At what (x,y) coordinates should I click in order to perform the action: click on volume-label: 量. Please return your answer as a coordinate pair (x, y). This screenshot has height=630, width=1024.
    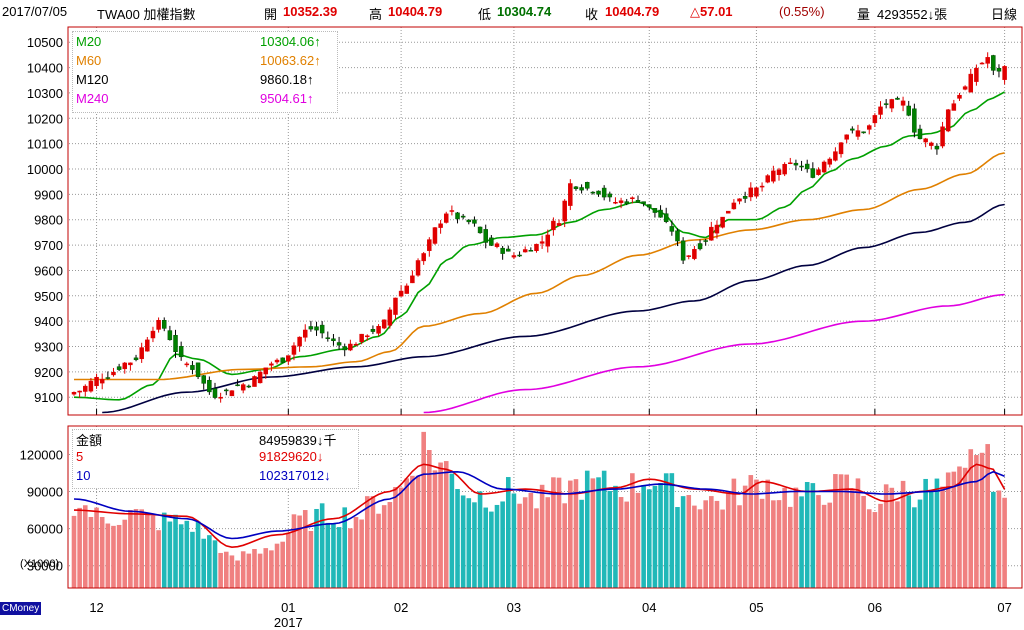
    Looking at the image, I should click on (864, 14).